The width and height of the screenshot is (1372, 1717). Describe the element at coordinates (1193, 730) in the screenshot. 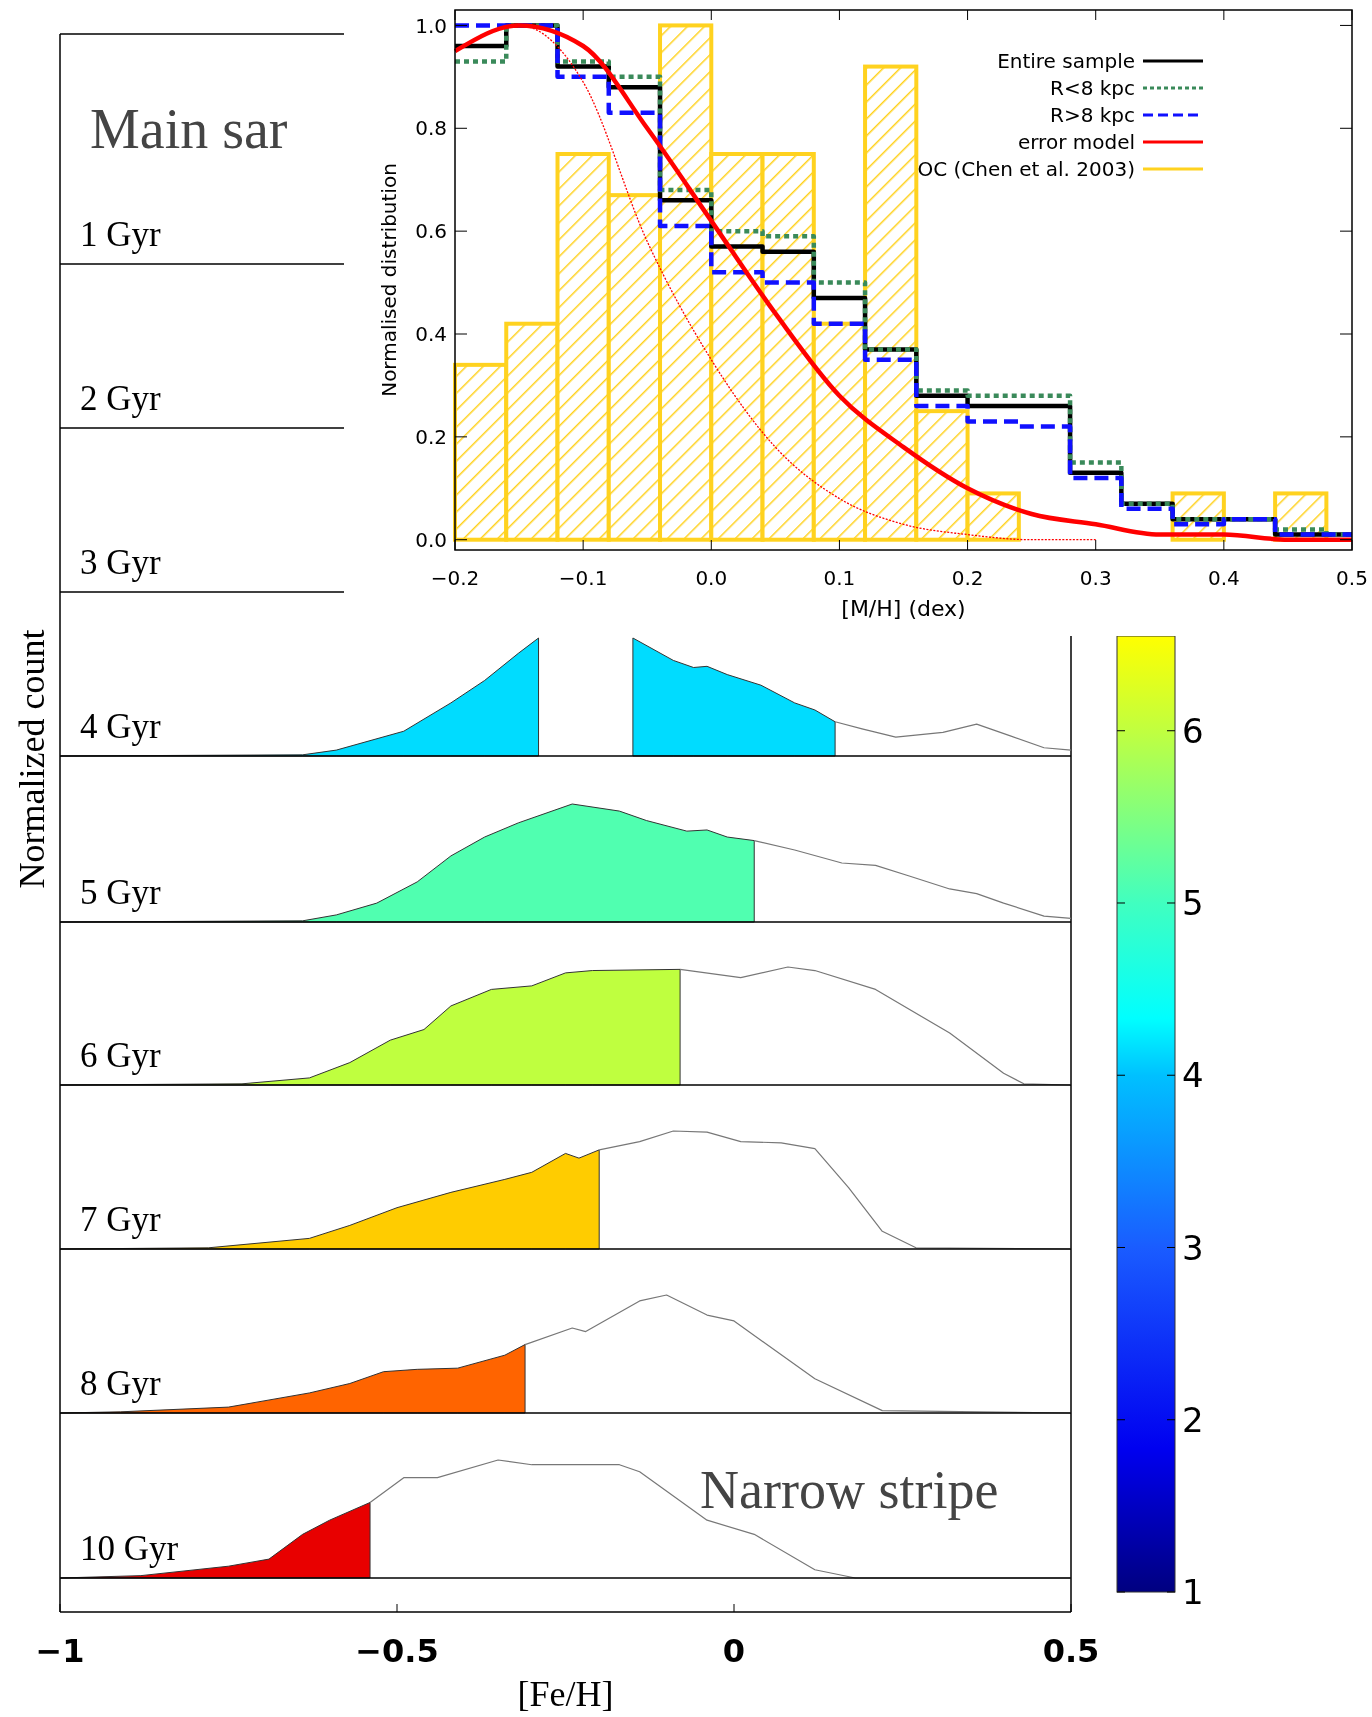

I see `color-bar-label: 6` at that location.